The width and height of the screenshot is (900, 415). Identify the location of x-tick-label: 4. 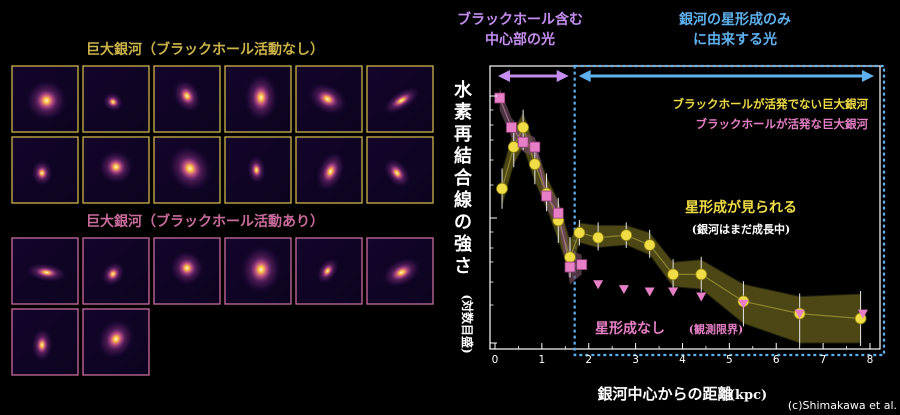
(682, 360).